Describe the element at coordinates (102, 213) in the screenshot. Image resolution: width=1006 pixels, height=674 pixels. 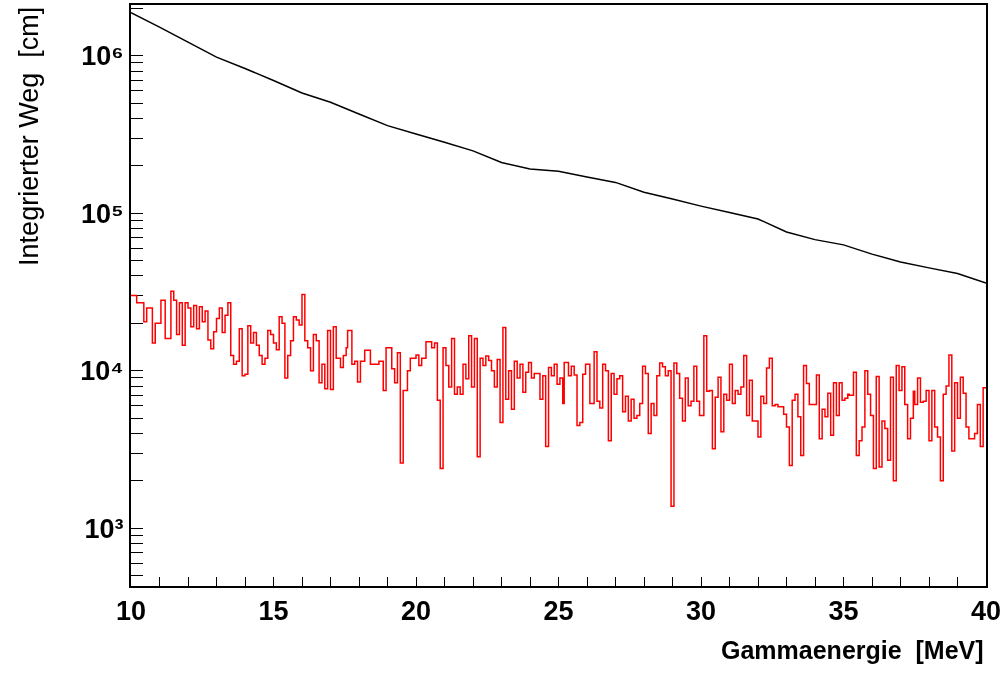
I see `y-tick-label: 10⁵` at that location.